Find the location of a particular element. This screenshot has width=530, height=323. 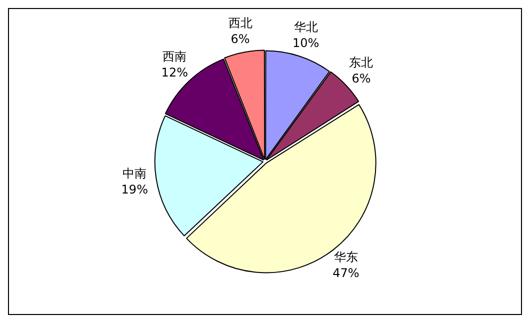

slice-label: 华东 is located at coordinates (346, 257).